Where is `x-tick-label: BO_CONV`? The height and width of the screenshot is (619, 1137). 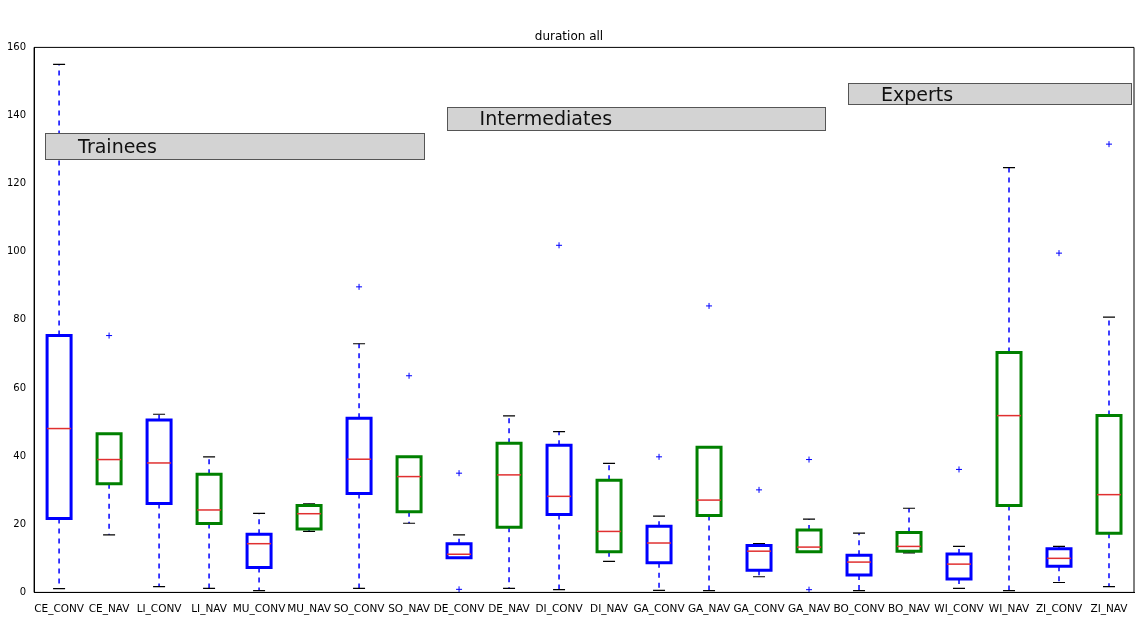
x-tick-label: BO_CONV is located at coordinates (859, 609).